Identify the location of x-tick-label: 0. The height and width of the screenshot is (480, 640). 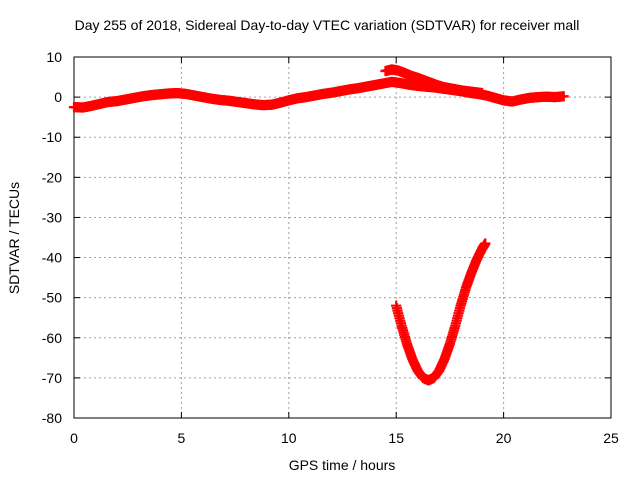
(74, 438).